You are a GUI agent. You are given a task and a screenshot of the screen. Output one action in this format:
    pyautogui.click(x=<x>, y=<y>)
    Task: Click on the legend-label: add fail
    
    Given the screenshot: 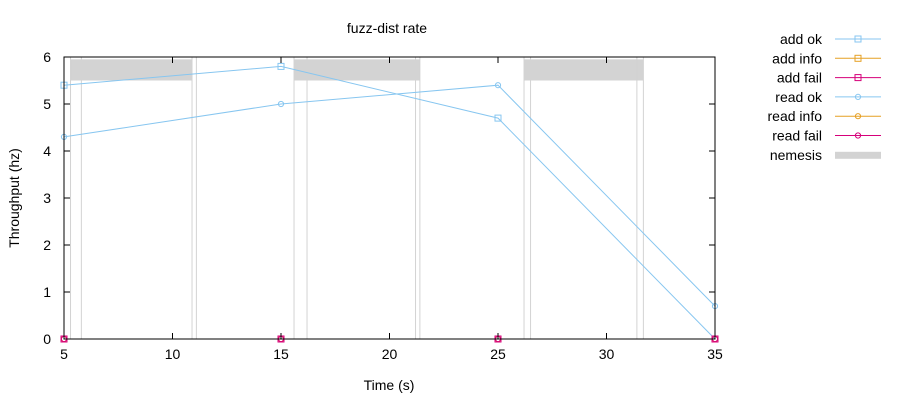 What is the action you would take?
    pyautogui.click(x=799, y=78)
    